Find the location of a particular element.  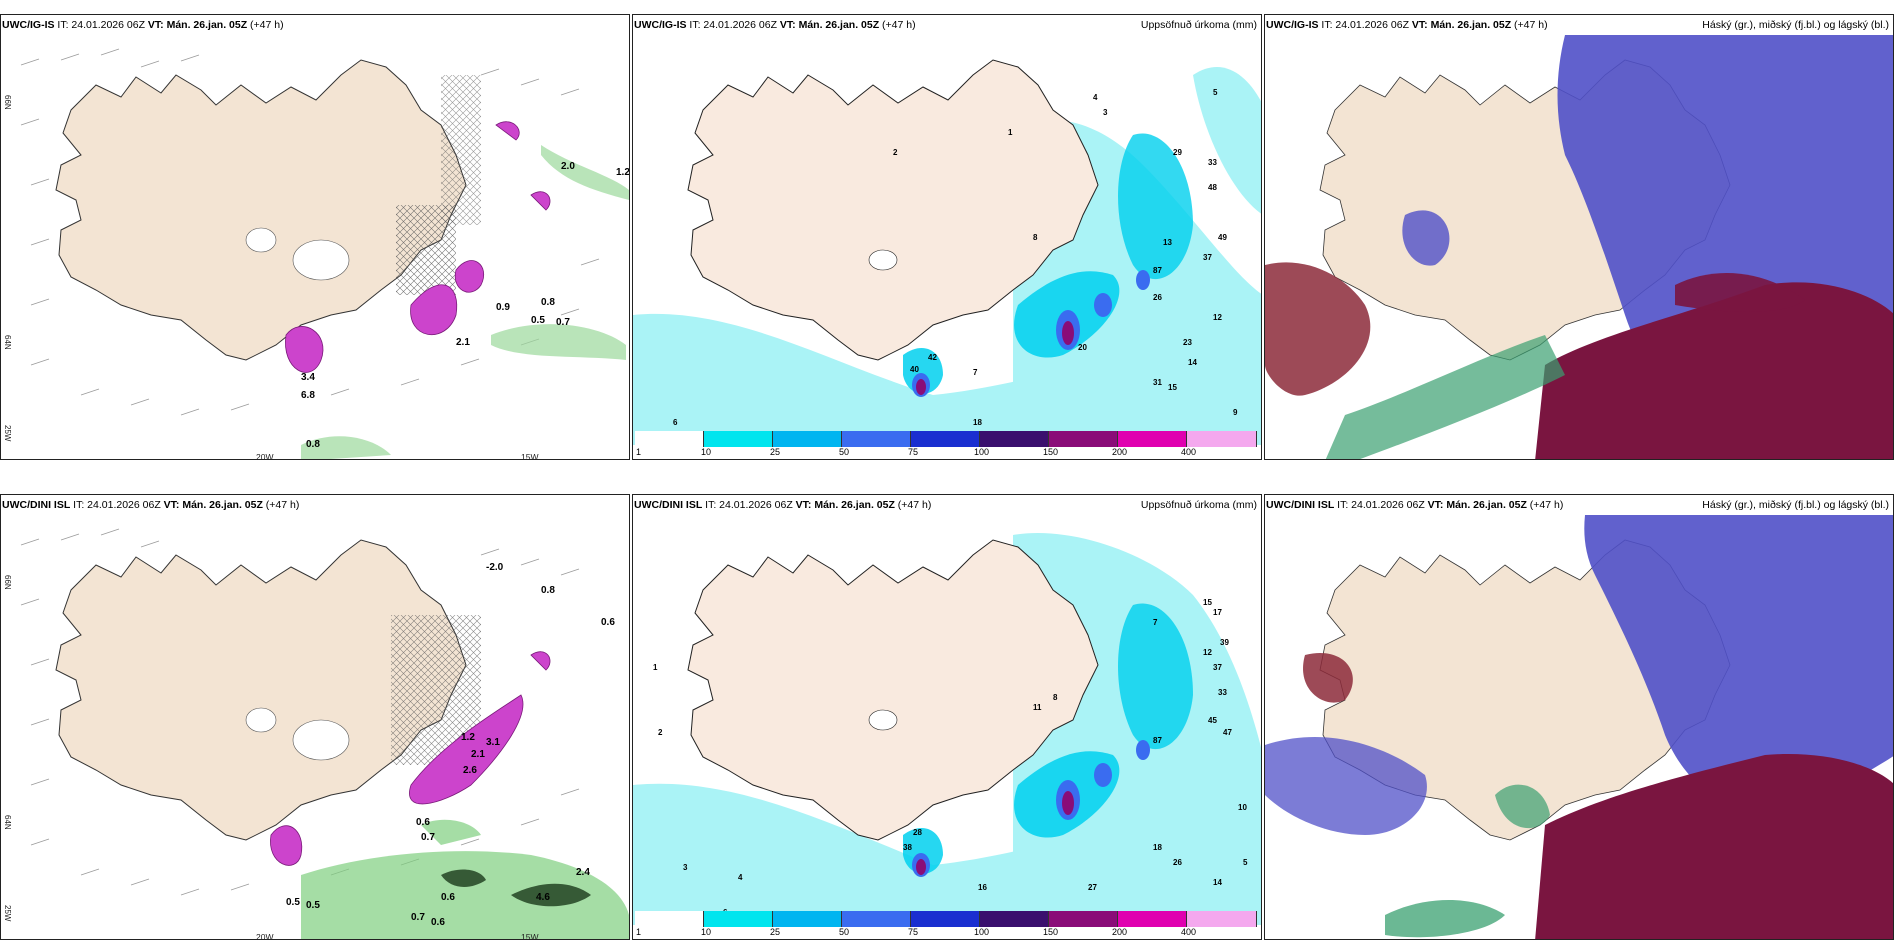

colorbar-label: 25 is located at coordinates (775, 452).